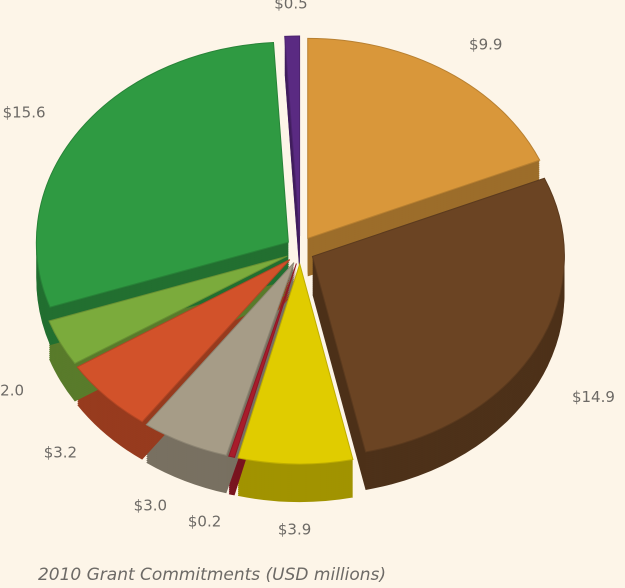 The image size is (625, 588). What do you see at coordinates (290, 6) in the screenshot?
I see `data-label: $0.5` at bounding box center [290, 6].